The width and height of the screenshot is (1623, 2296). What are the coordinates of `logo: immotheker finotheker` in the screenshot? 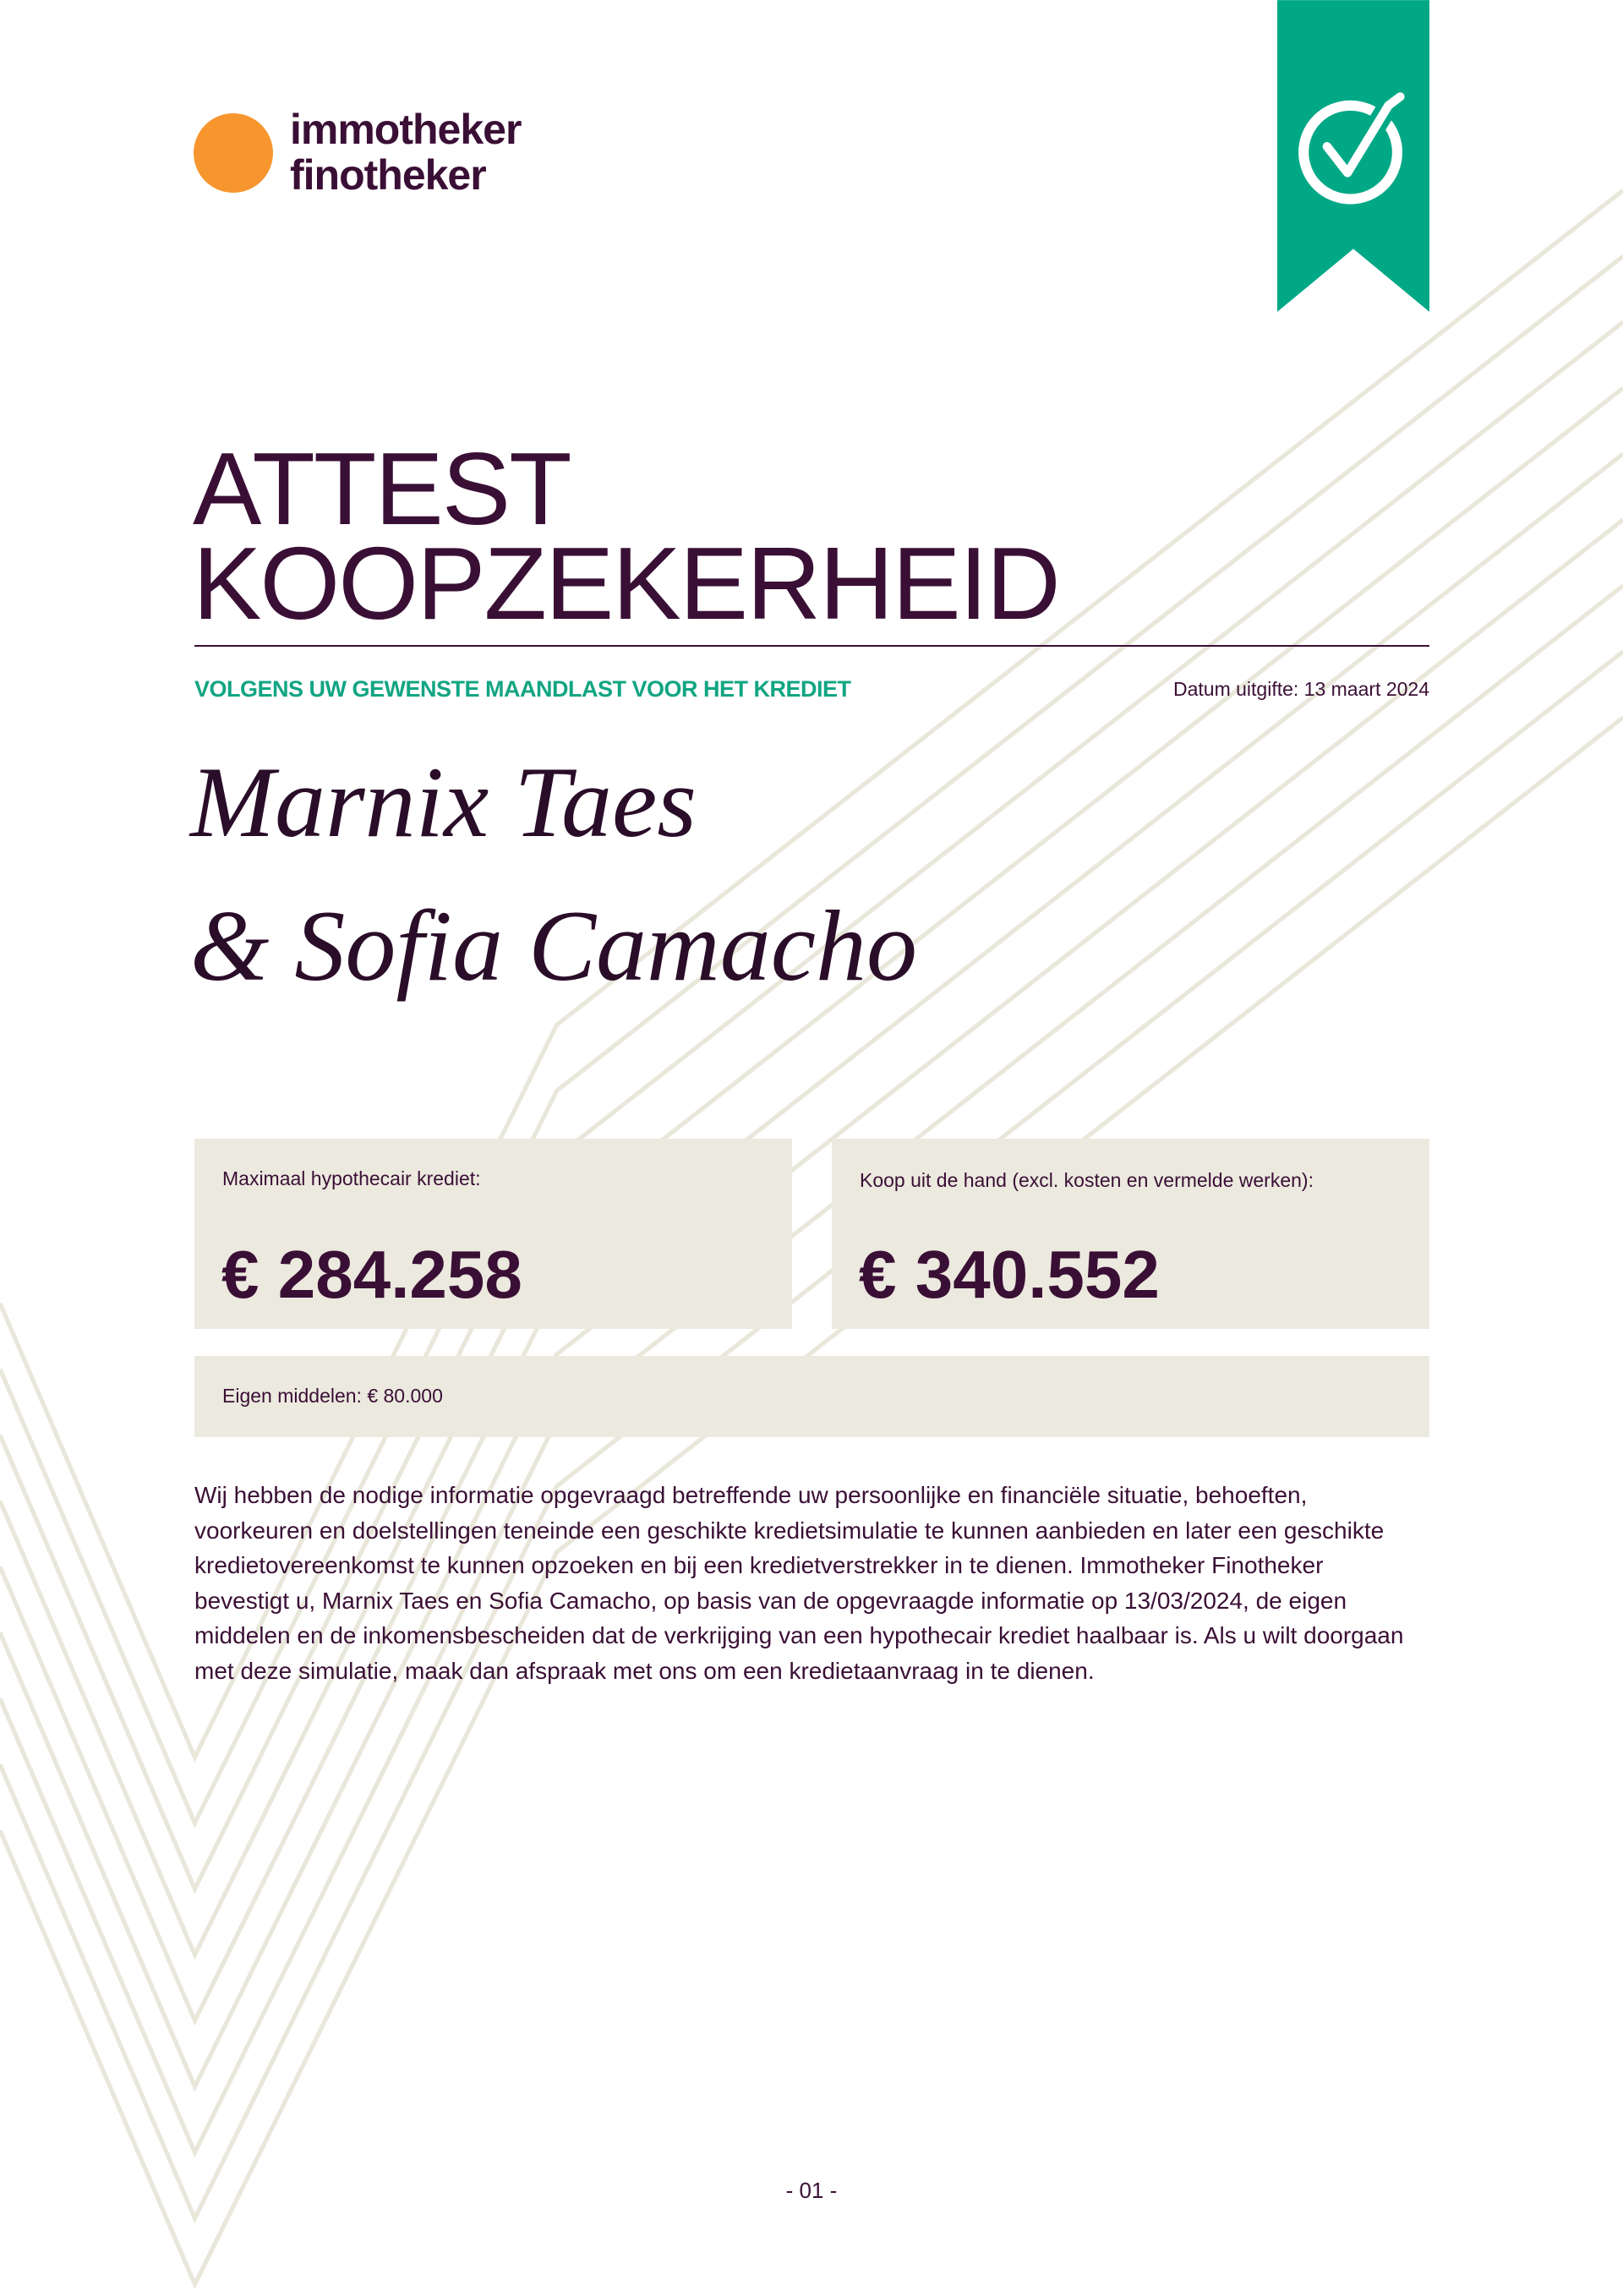 It's located at (406, 152).